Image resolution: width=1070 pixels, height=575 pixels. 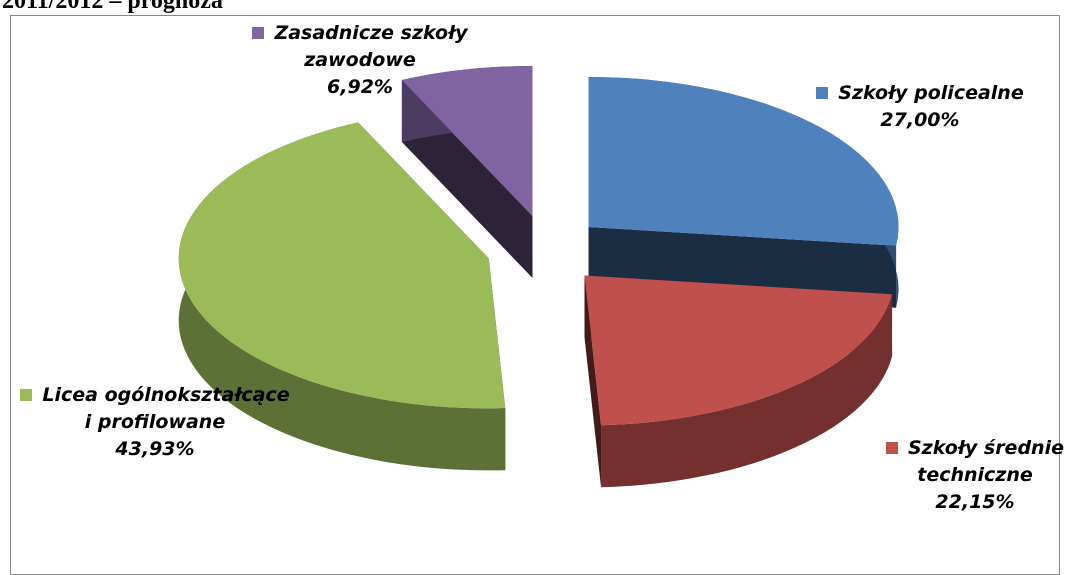 What do you see at coordinates (975, 502) in the screenshot?
I see `value-label: 22,15%` at bounding box center [975, 502].